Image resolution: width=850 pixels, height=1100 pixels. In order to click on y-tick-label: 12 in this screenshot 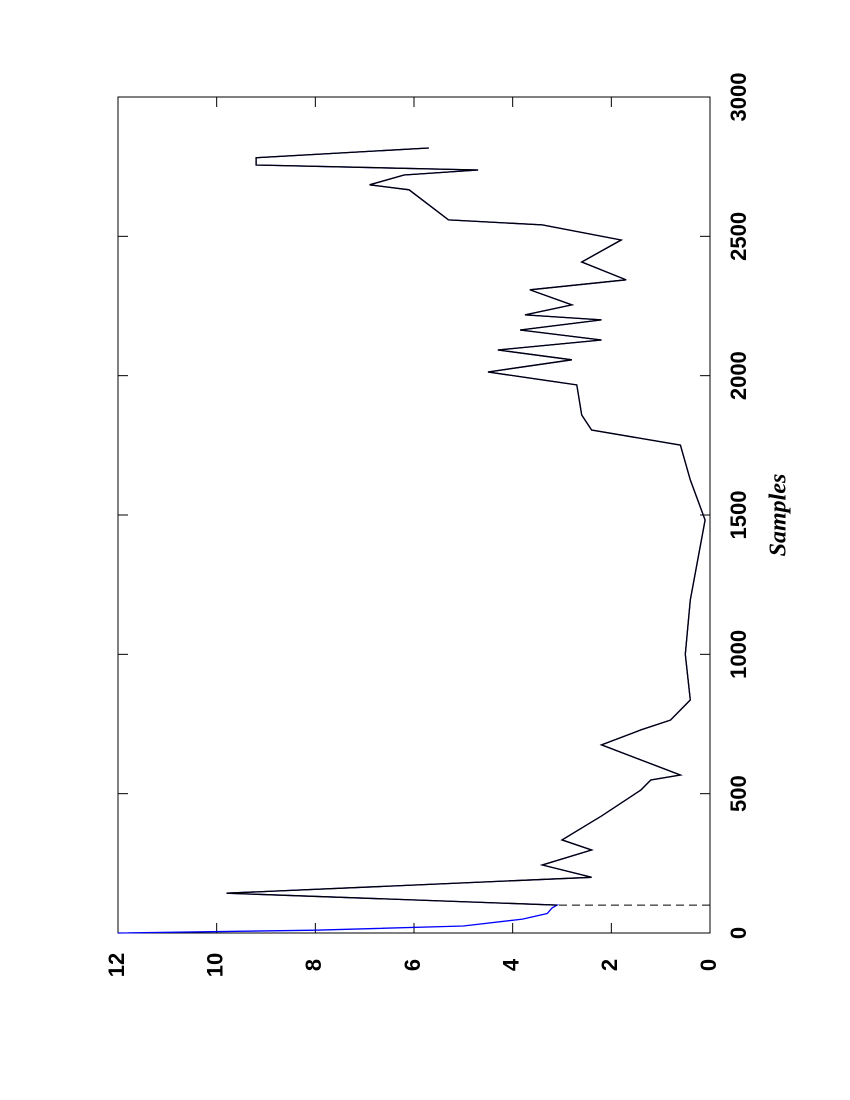, I will do `click(116, 965)`.